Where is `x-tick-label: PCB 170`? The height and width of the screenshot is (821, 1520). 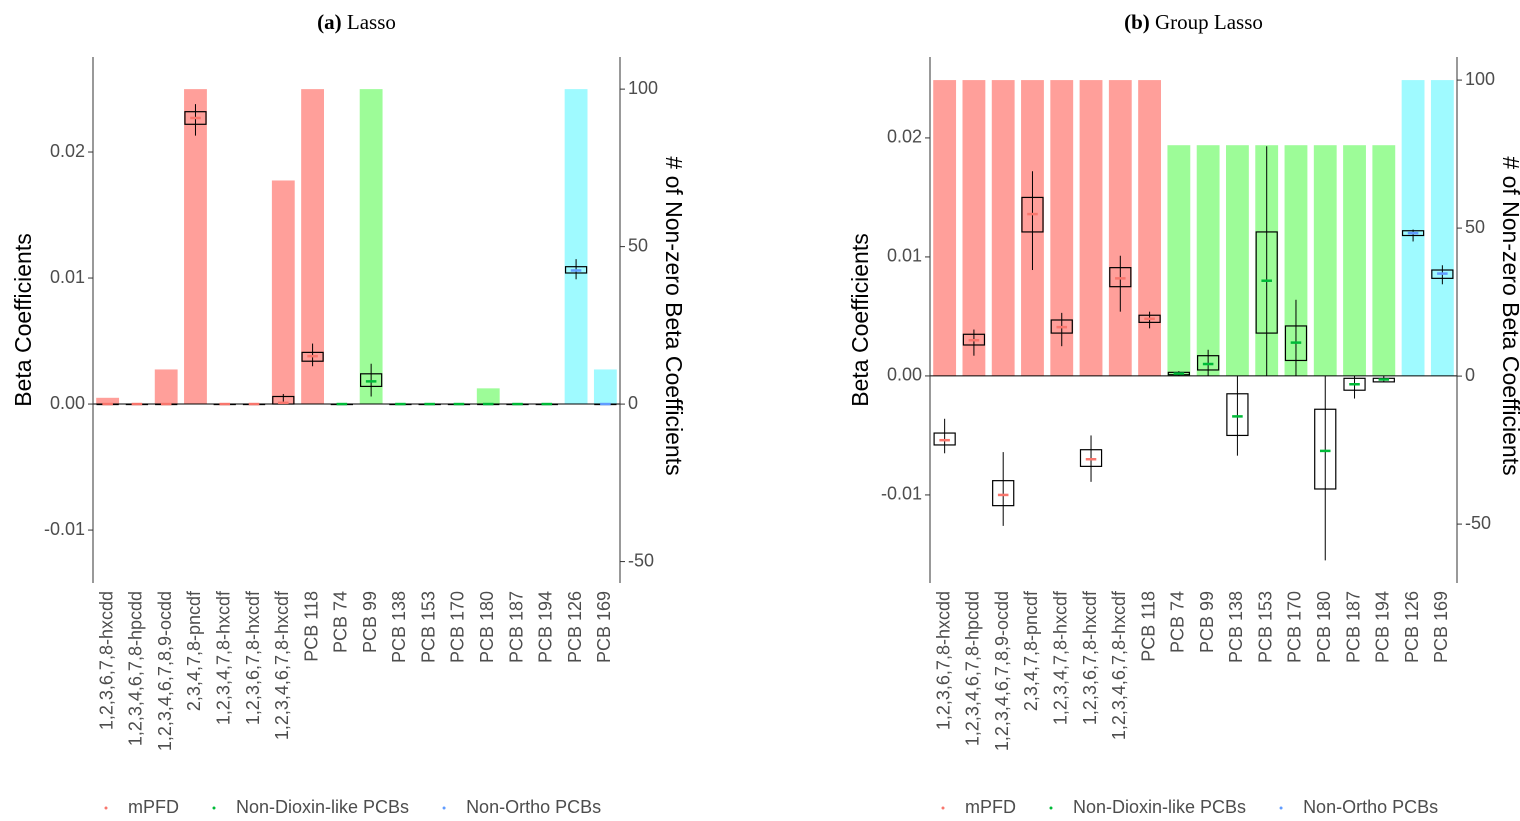 x-tick-label: PCB 170 is located at coordinates (1295, 627).